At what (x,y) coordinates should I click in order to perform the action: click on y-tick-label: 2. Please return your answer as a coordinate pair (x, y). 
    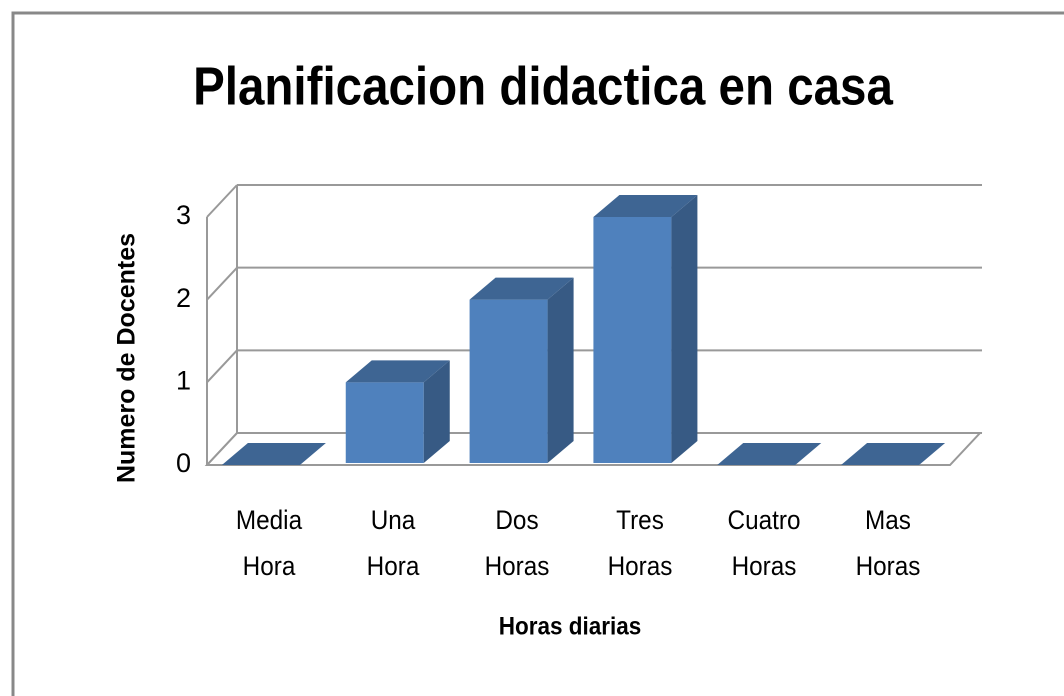
    Looking at the image, I should click on (183, 298).